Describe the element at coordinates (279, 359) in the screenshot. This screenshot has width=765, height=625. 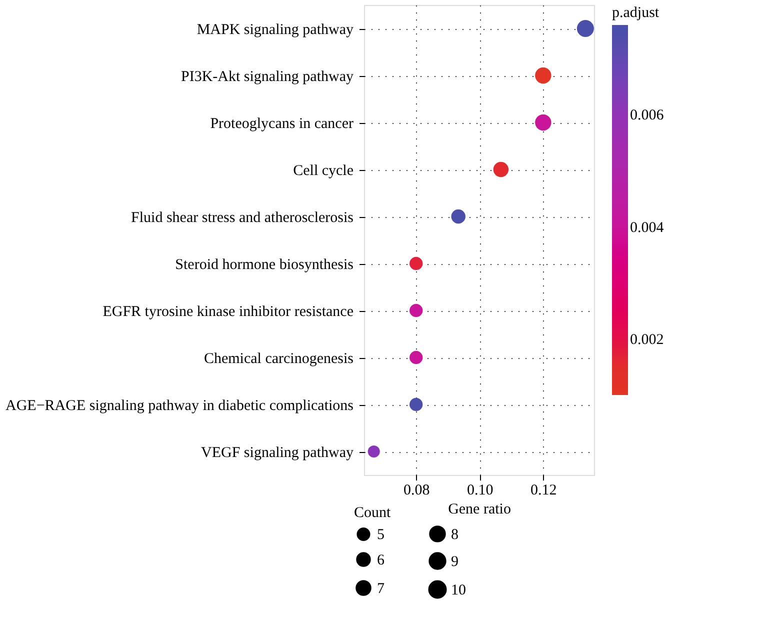
I see `y-tick-label: Chemical carcinogenesis` at that location.